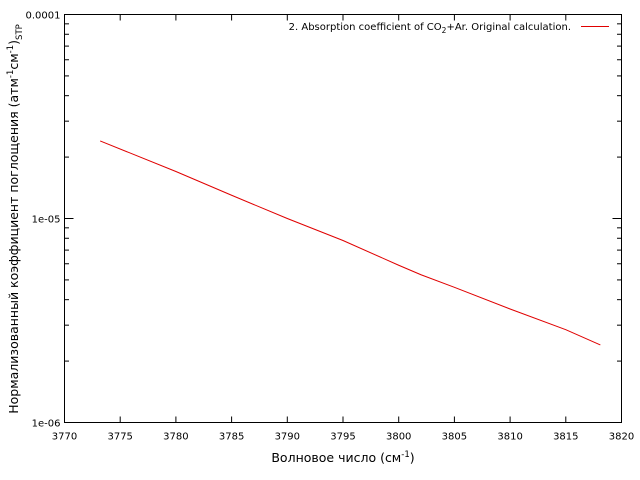 This screenshot has height=480, width=640. What do you see at coordinates (175, 437) in the screenshot?
I see `x-tick-label: 3780` at bounding box center [175, 437].